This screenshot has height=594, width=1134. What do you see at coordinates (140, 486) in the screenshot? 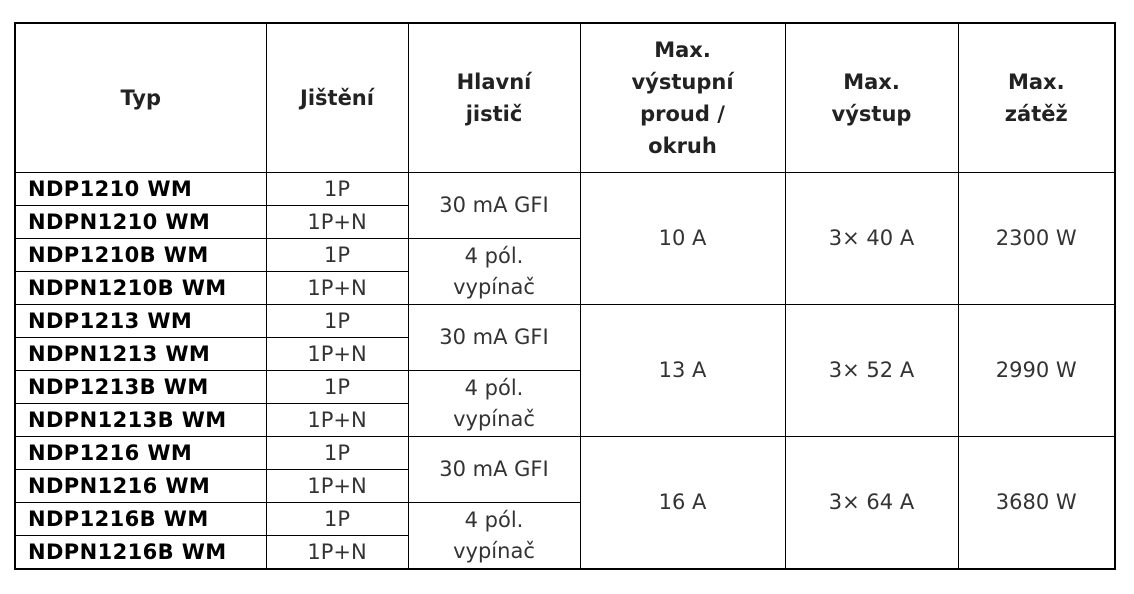
I see `type-cell: NDPN1216 WM` at bounding box center [140, 486].